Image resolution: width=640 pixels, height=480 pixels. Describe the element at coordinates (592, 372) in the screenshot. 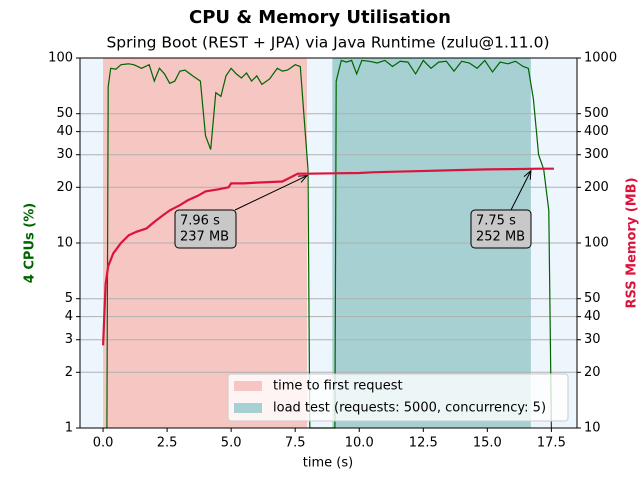

I see `y2-tick-label: 20` at that location.